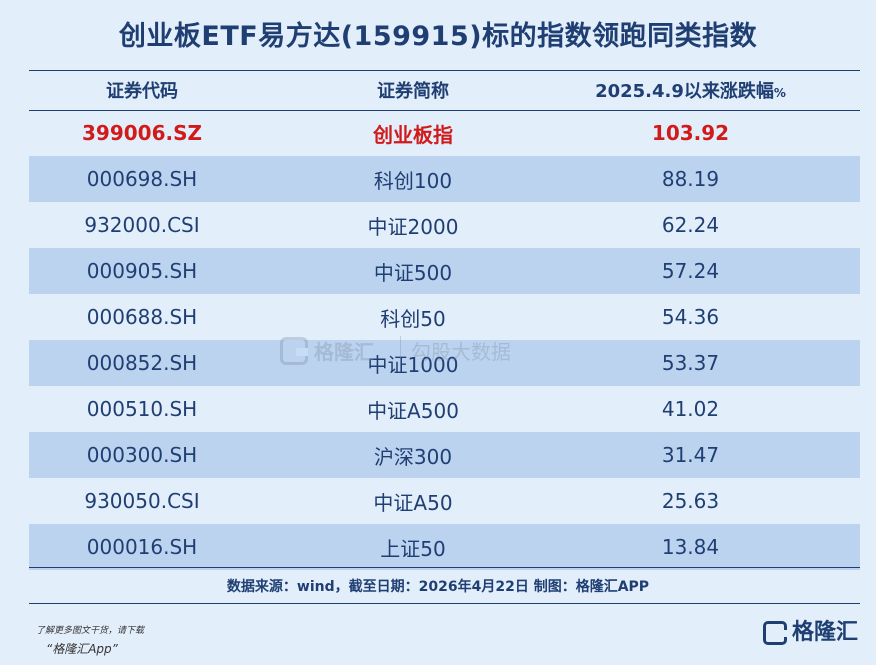 The width and height of the screenshot is (876, 665). Describe the element at coordinates (413, 226) in the screenshot. I see `cell-name: 中证2000` at that location.